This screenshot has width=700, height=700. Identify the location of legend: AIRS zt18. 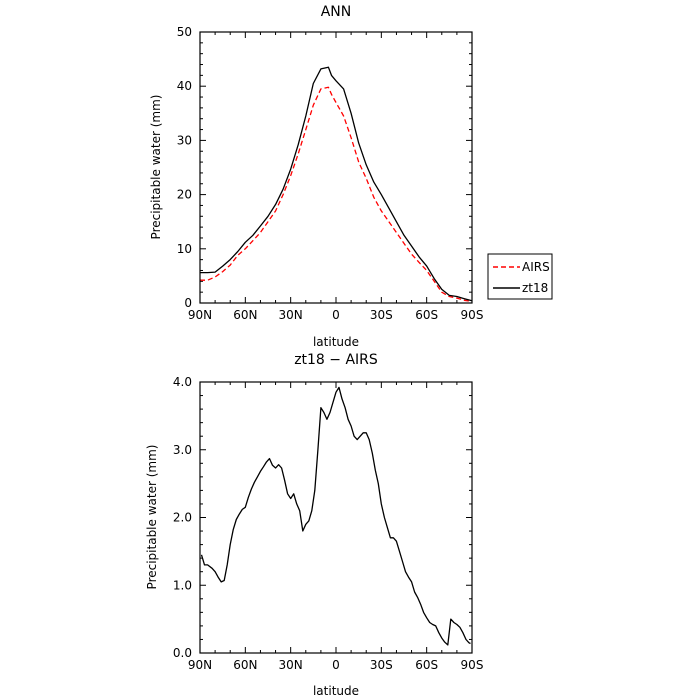
(520, 276).